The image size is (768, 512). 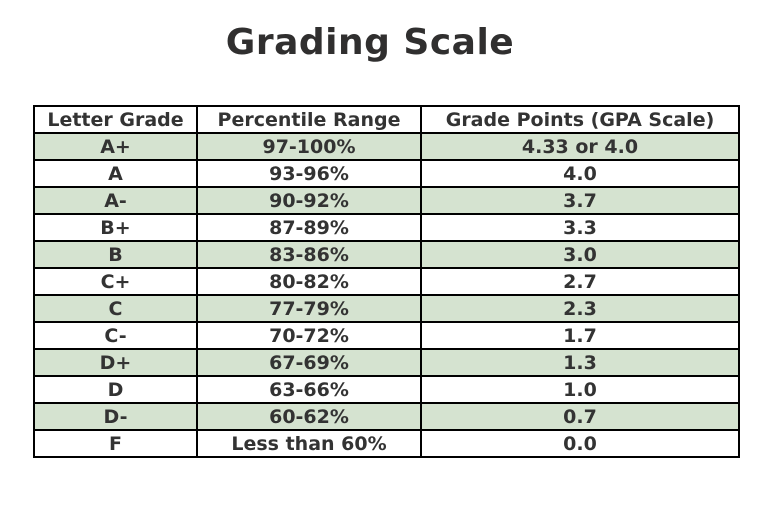 What do you see at coordinates (115, 335) in the screenshot?
I see `cell-letter-grade: C-` at bounding box center [115, 335].